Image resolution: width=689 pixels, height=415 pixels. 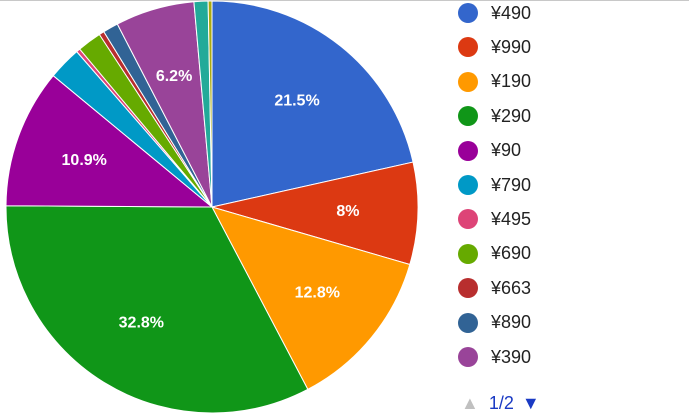 I want to click on legend-item: ¥495, so click(x=494, y=219).